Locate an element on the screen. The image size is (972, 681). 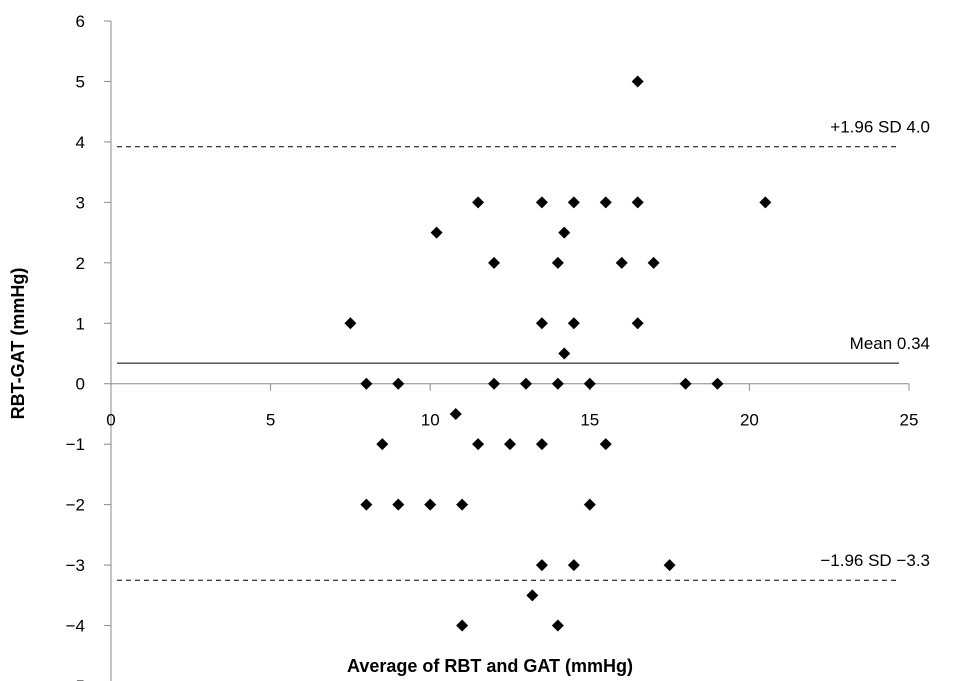
y-tick-label: 3 is located at coordinates (80, 202).